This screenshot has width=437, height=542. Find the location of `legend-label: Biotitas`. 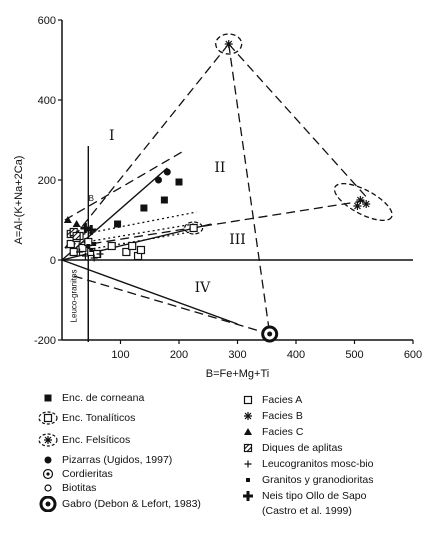

legend-label: Biotitas is located at coordinates (79, 488).